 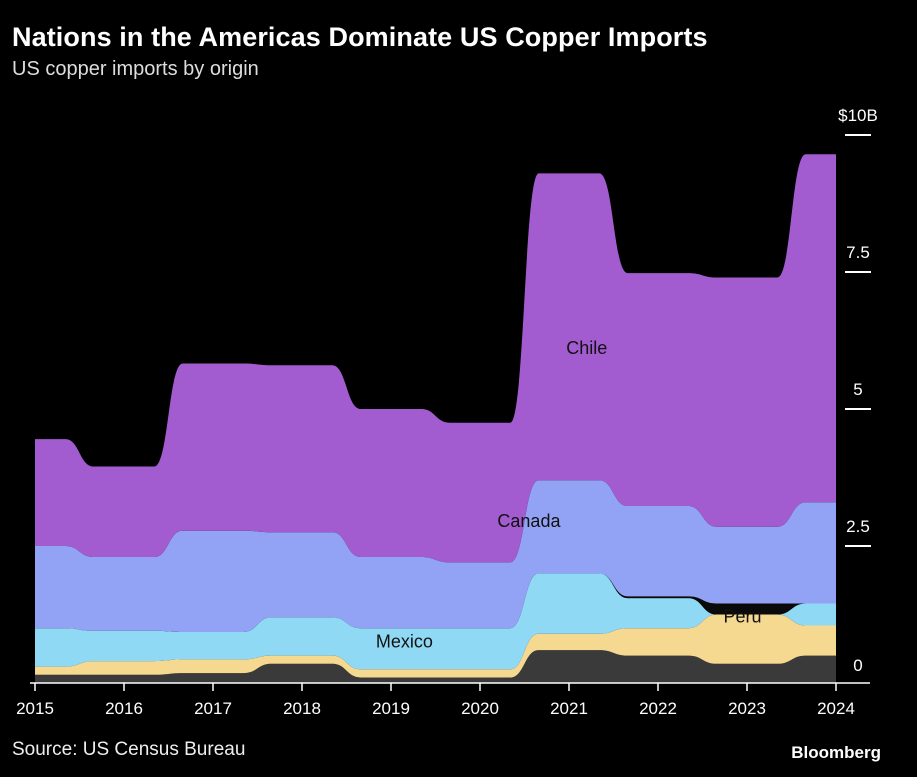 I want to click on x-tick-label: 2015, so click(x=35, y=708).